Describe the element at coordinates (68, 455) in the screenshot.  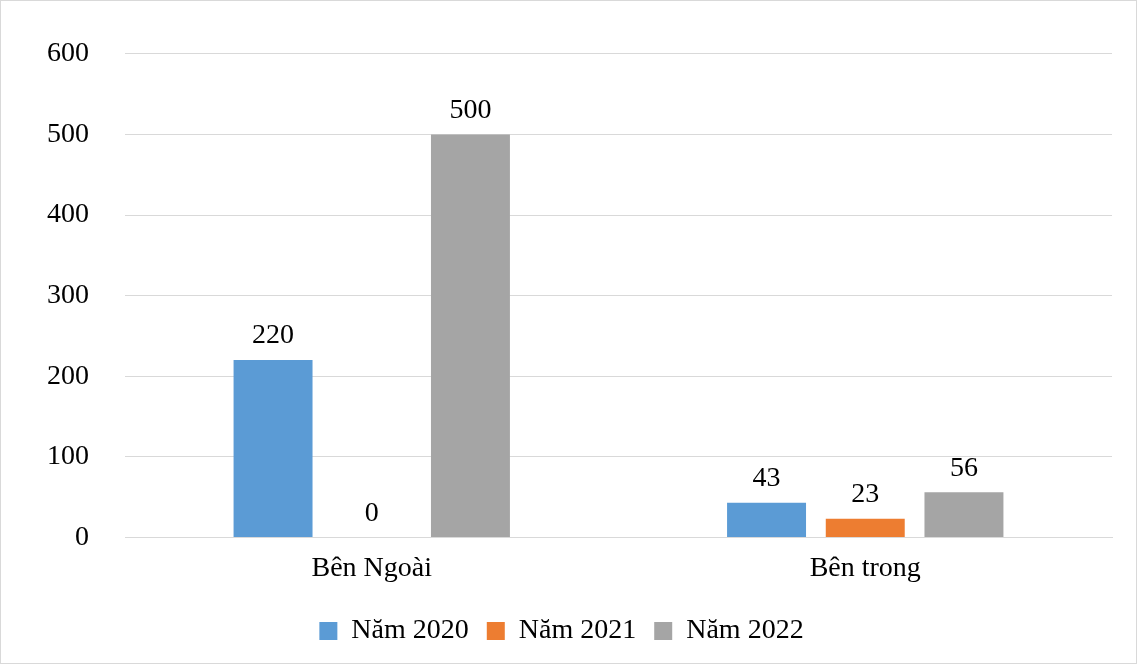
I see `y-tick-label: 100` at that location.